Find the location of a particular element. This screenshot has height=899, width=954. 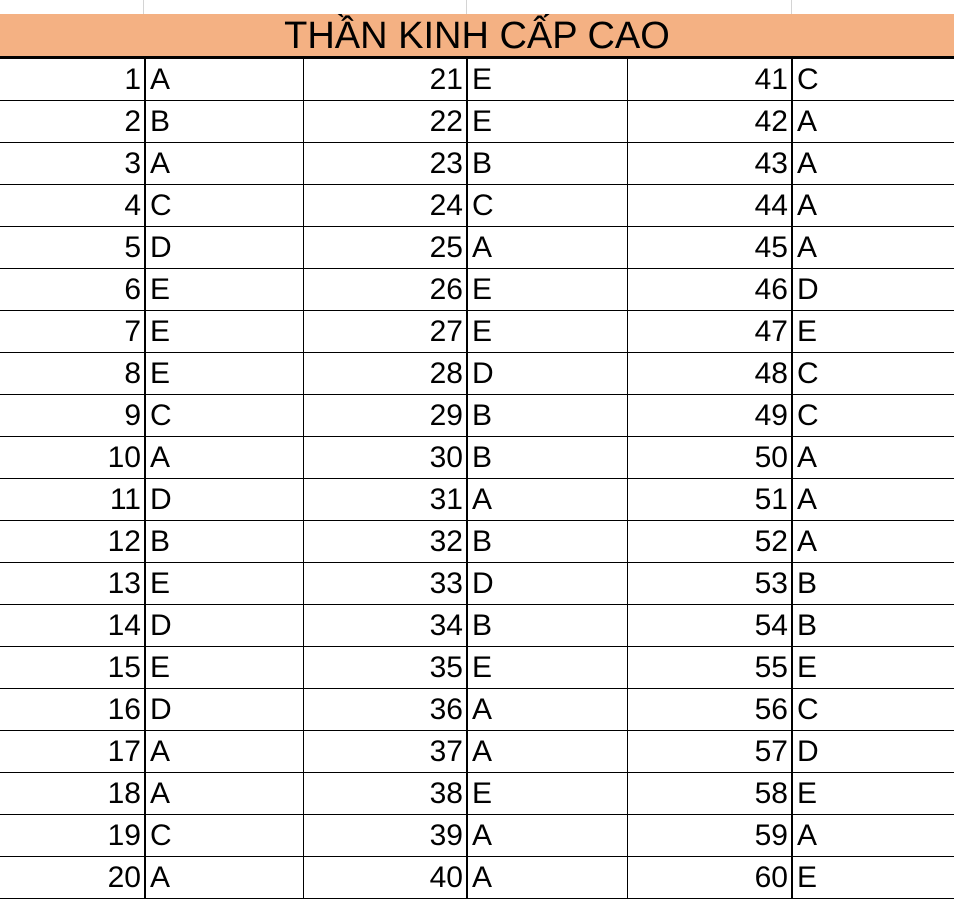

question-number-cell: 32 is located at coordinates (385, 541).